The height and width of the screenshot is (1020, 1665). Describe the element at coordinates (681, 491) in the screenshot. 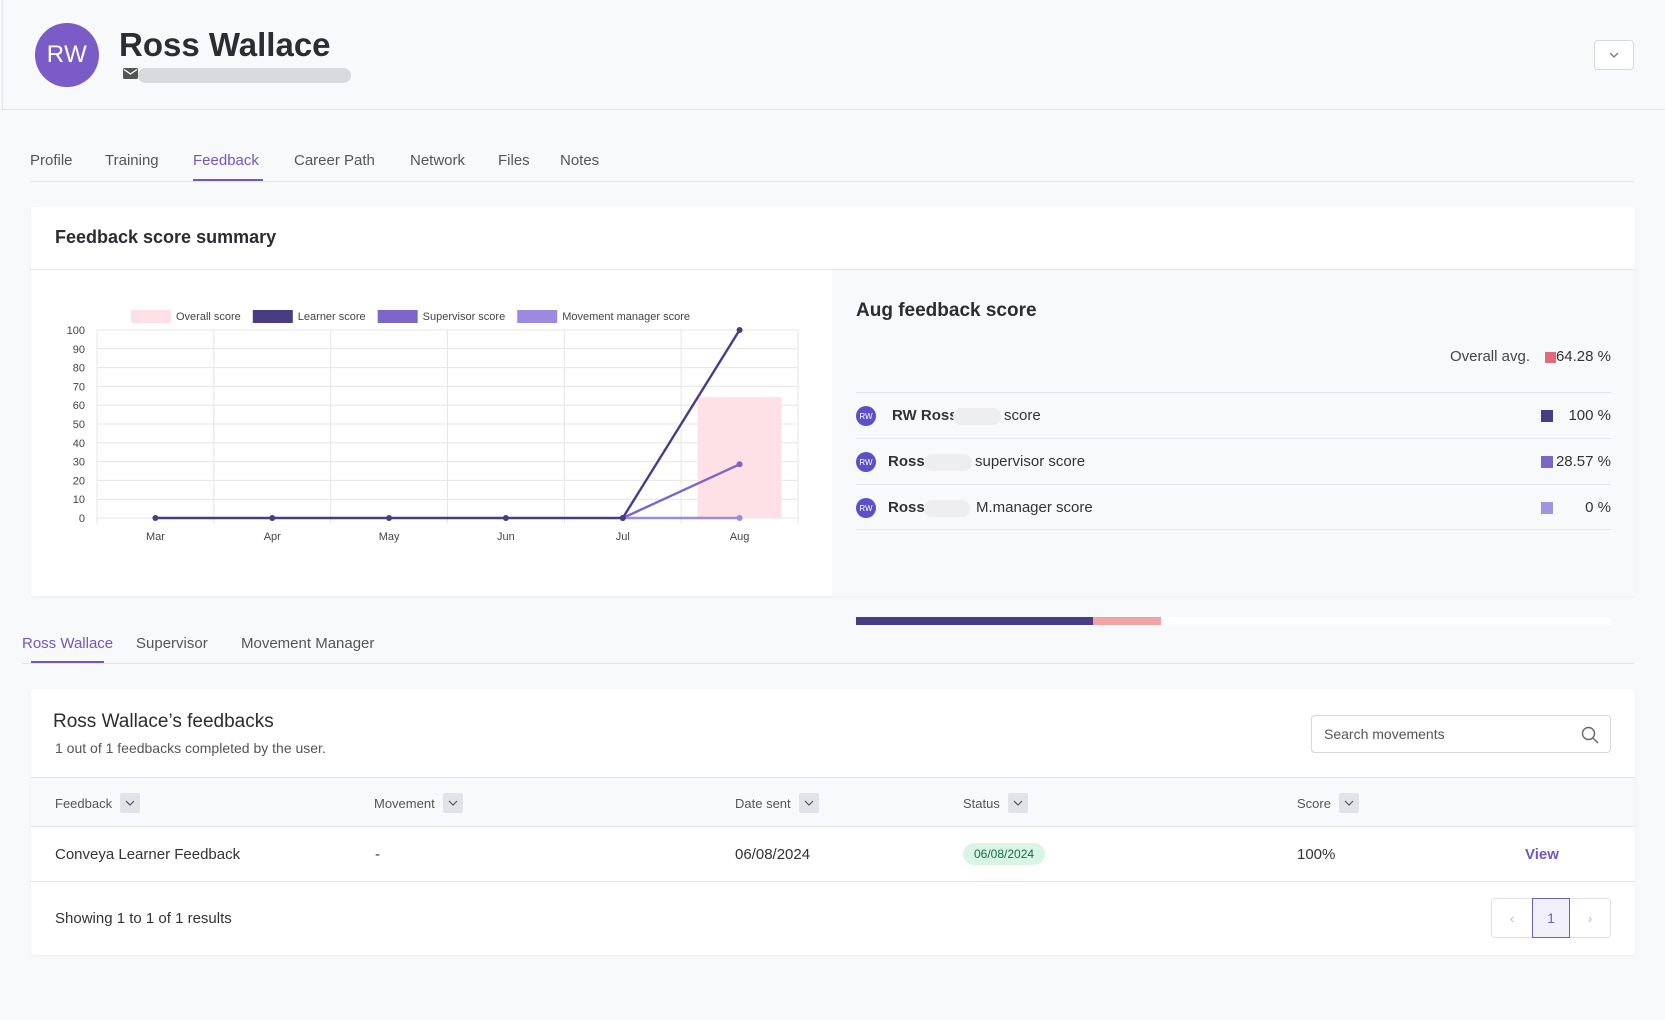

I see `series-line-supervisor-score` at that location.